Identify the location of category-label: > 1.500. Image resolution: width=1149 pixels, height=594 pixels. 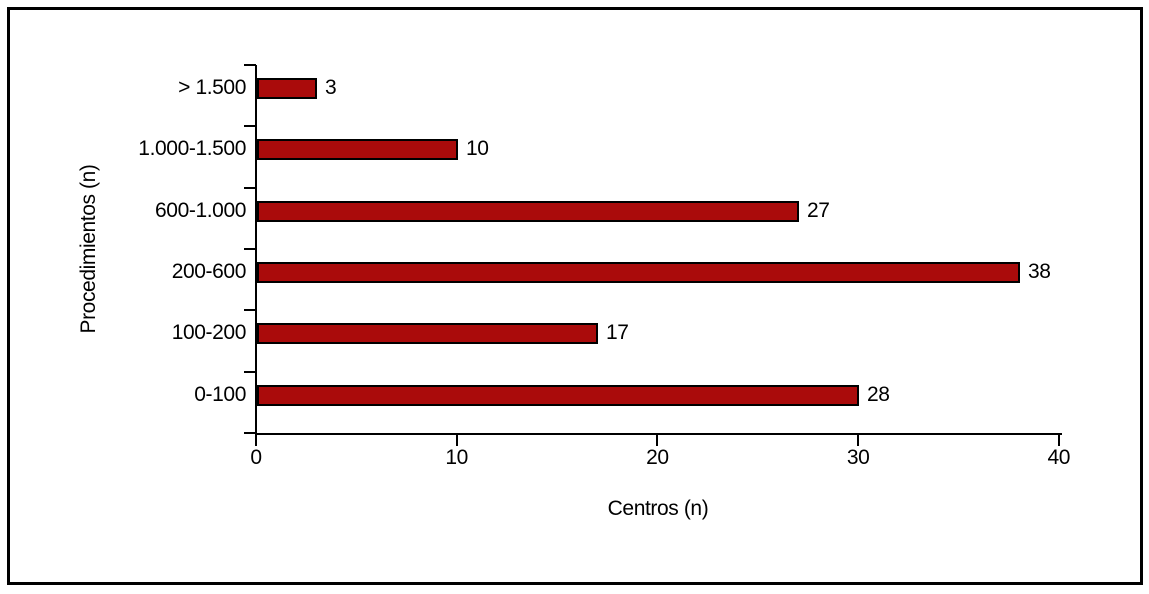
(212, 87).